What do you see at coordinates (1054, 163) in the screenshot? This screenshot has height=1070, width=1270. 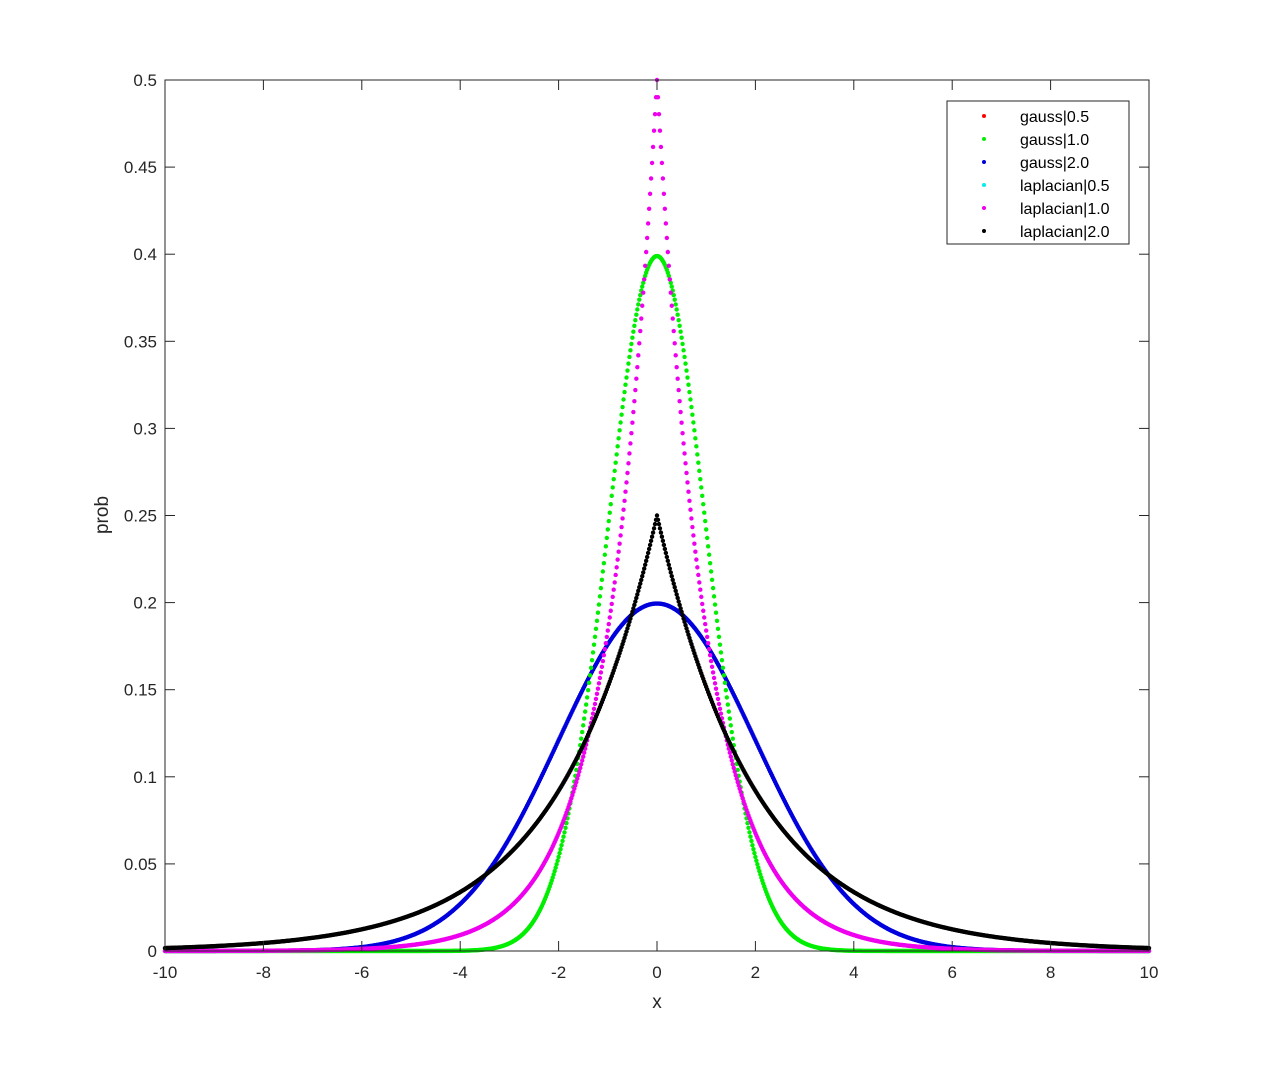 I see `legend-entry: gauss|2.0` at bounding box center [1054, 163].